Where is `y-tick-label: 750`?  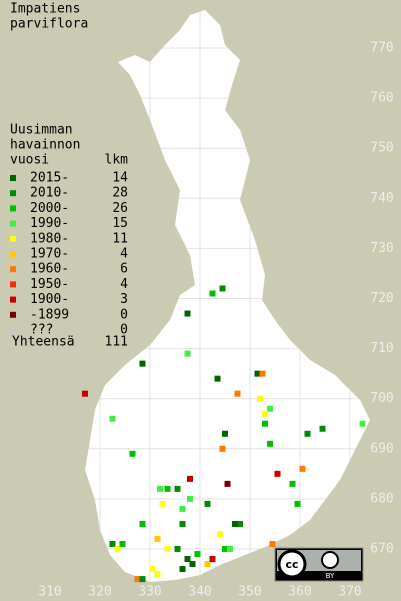 y-tick-label: 750 is located at coordinates (381, 148).